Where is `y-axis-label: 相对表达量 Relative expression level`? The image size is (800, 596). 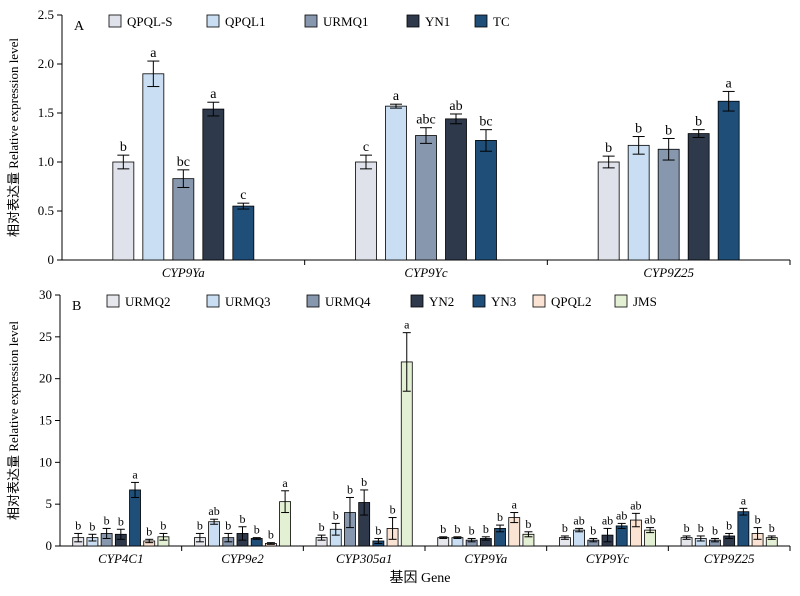
y-axis-label: 相对表达量 Relative expression level is located at coordinates (13, 420).